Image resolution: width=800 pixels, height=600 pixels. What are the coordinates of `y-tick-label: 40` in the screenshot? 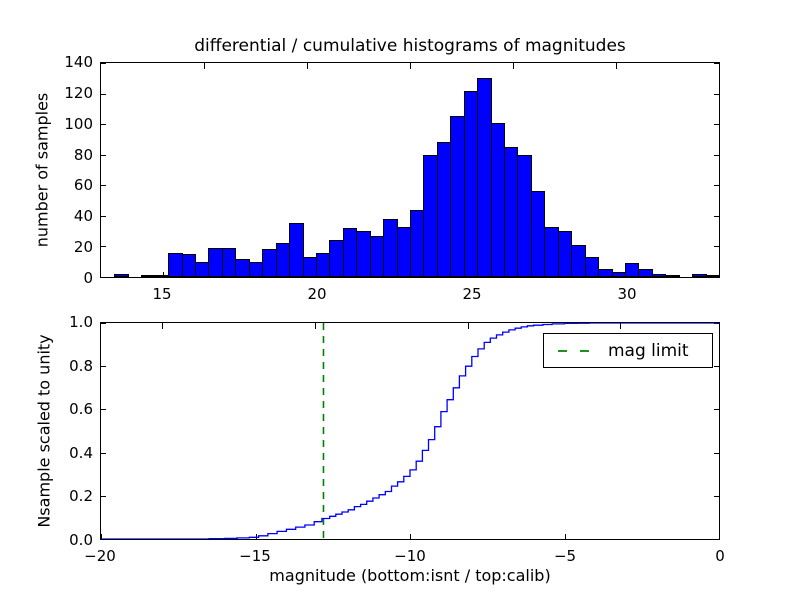 It's located at (83, 216).